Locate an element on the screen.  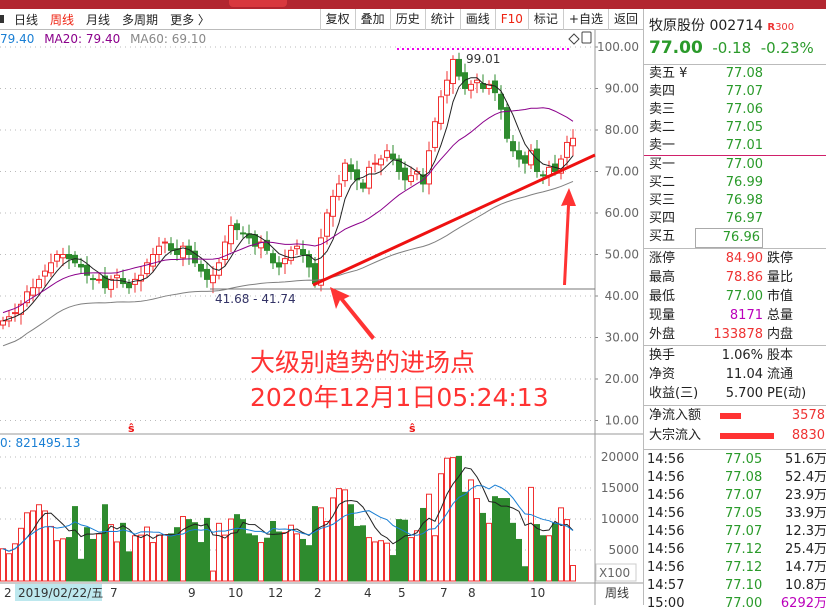
period-tab-0: 日线 is located at coordinates (26, 19).